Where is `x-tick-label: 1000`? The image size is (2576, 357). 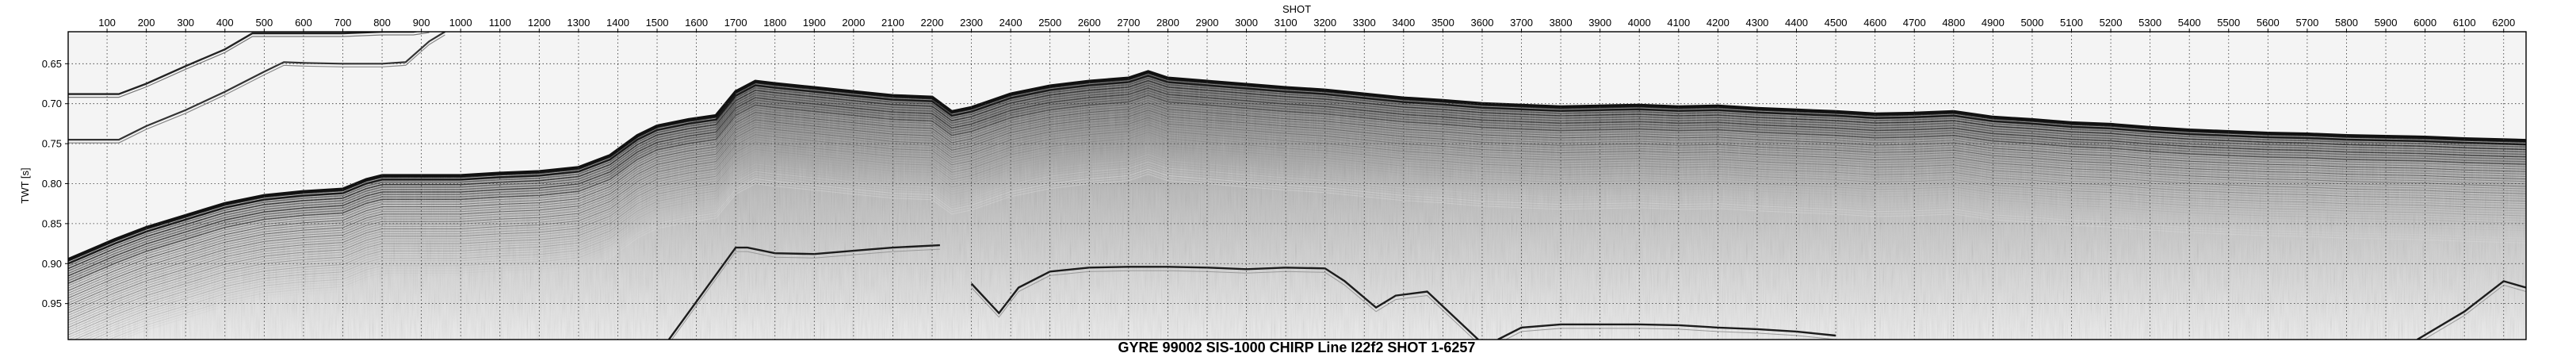
x-tick-label: 1000 is located at coordinates (460, 23).